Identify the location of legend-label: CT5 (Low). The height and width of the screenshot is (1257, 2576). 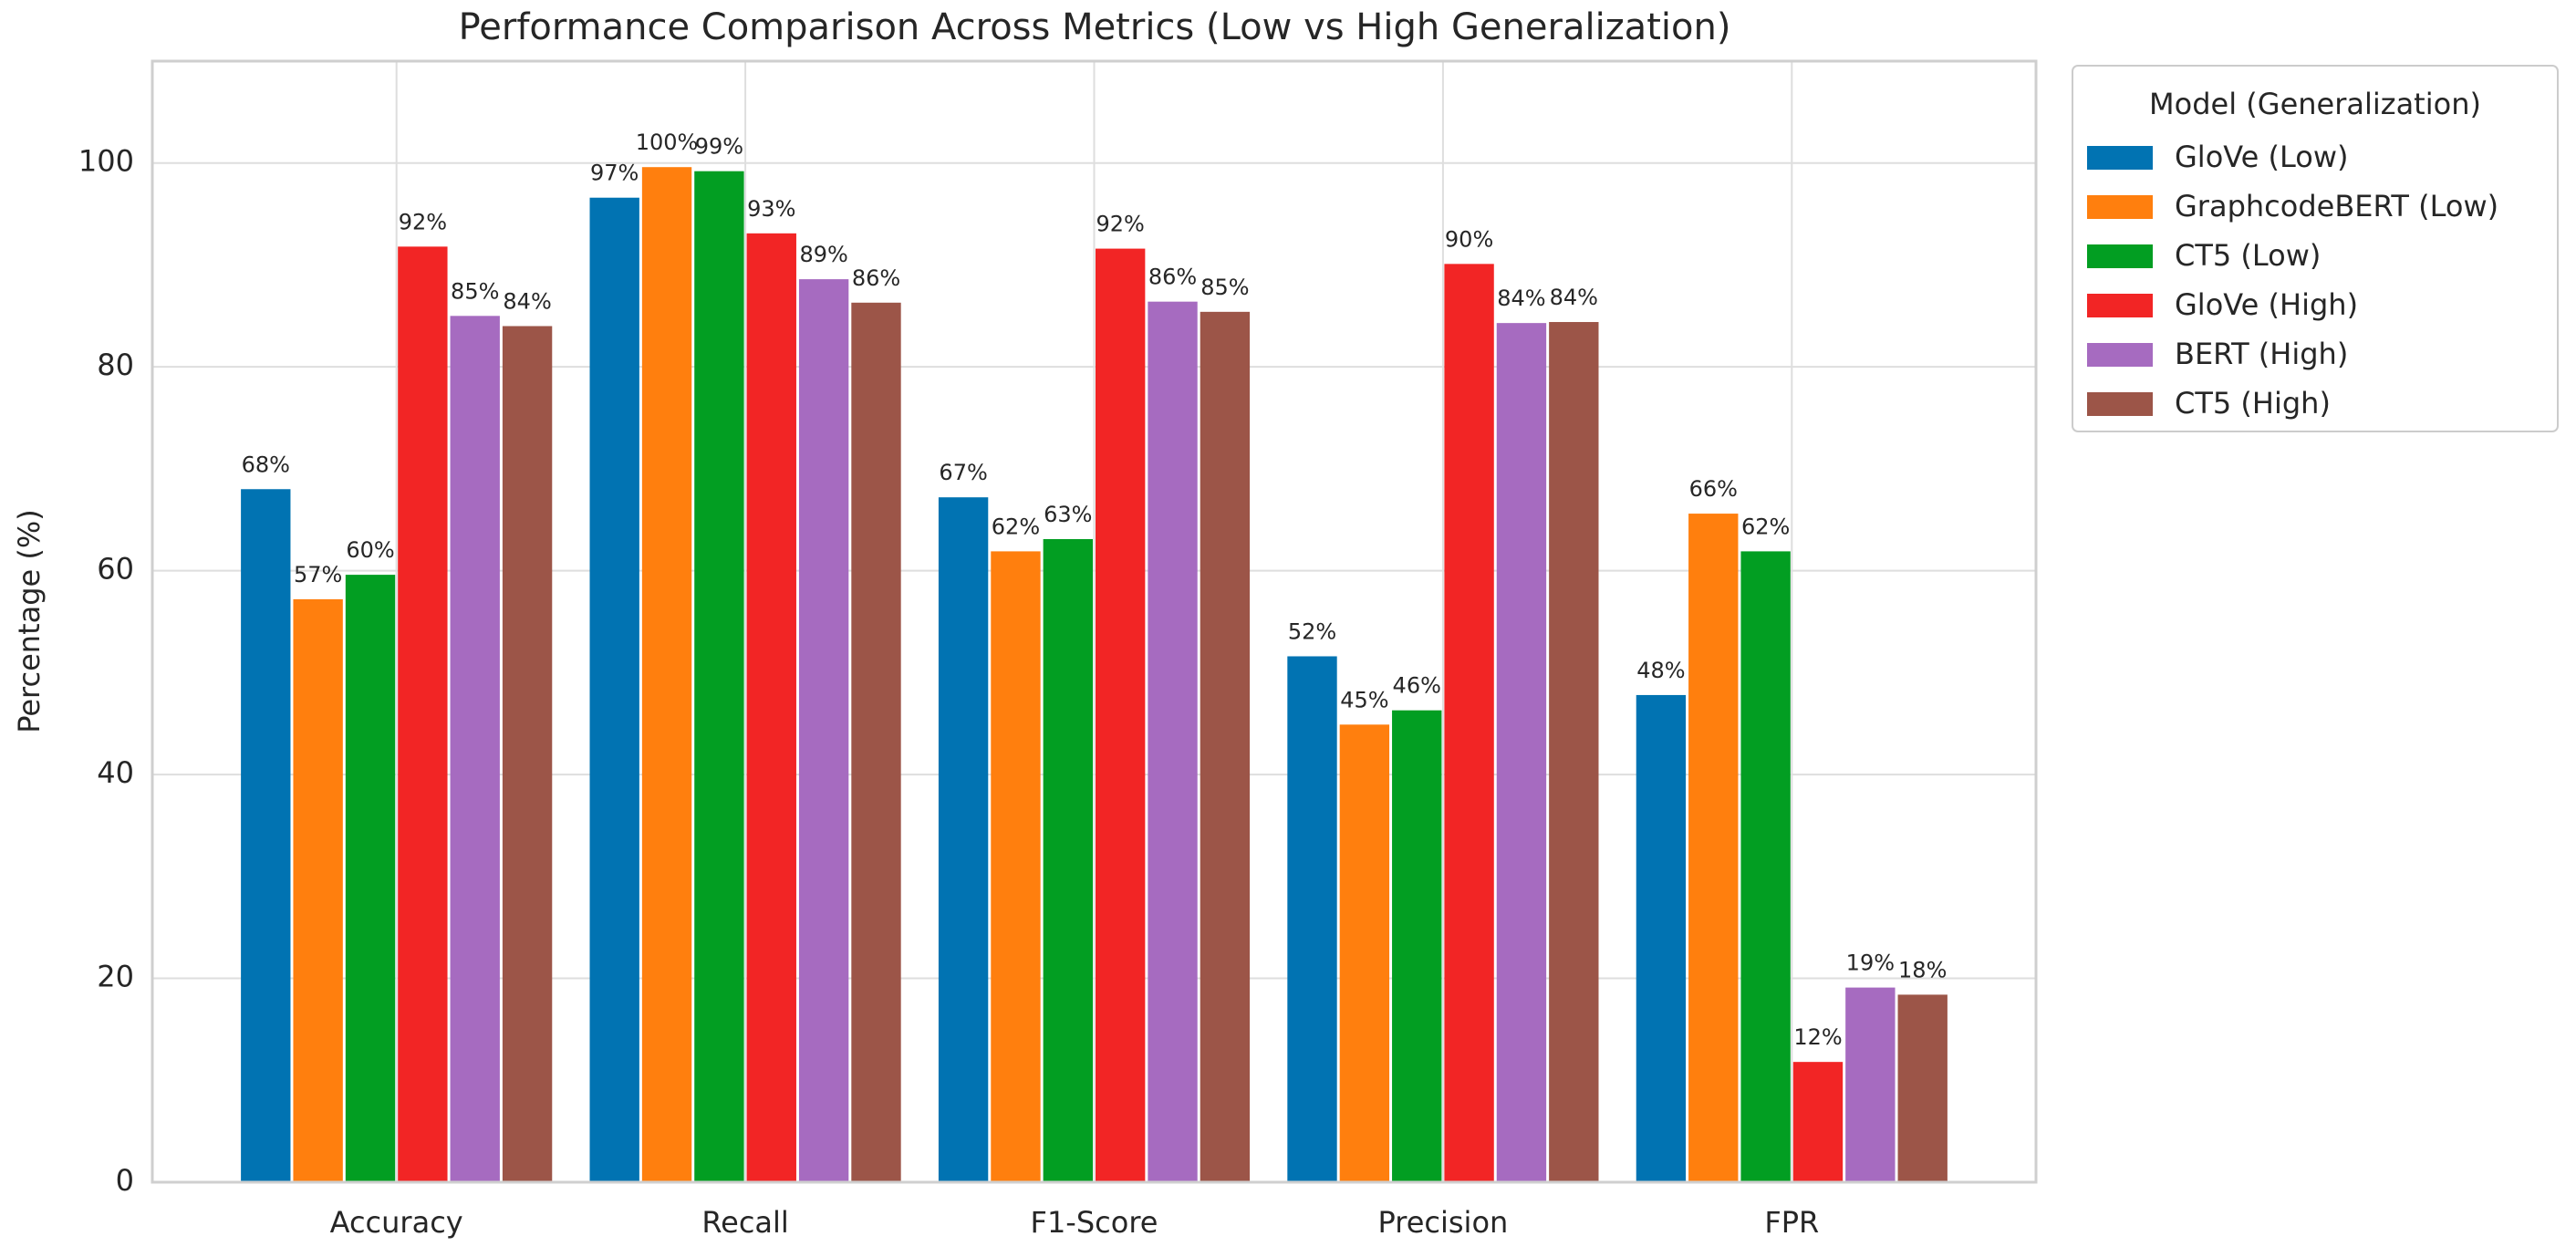
(2248, 255).